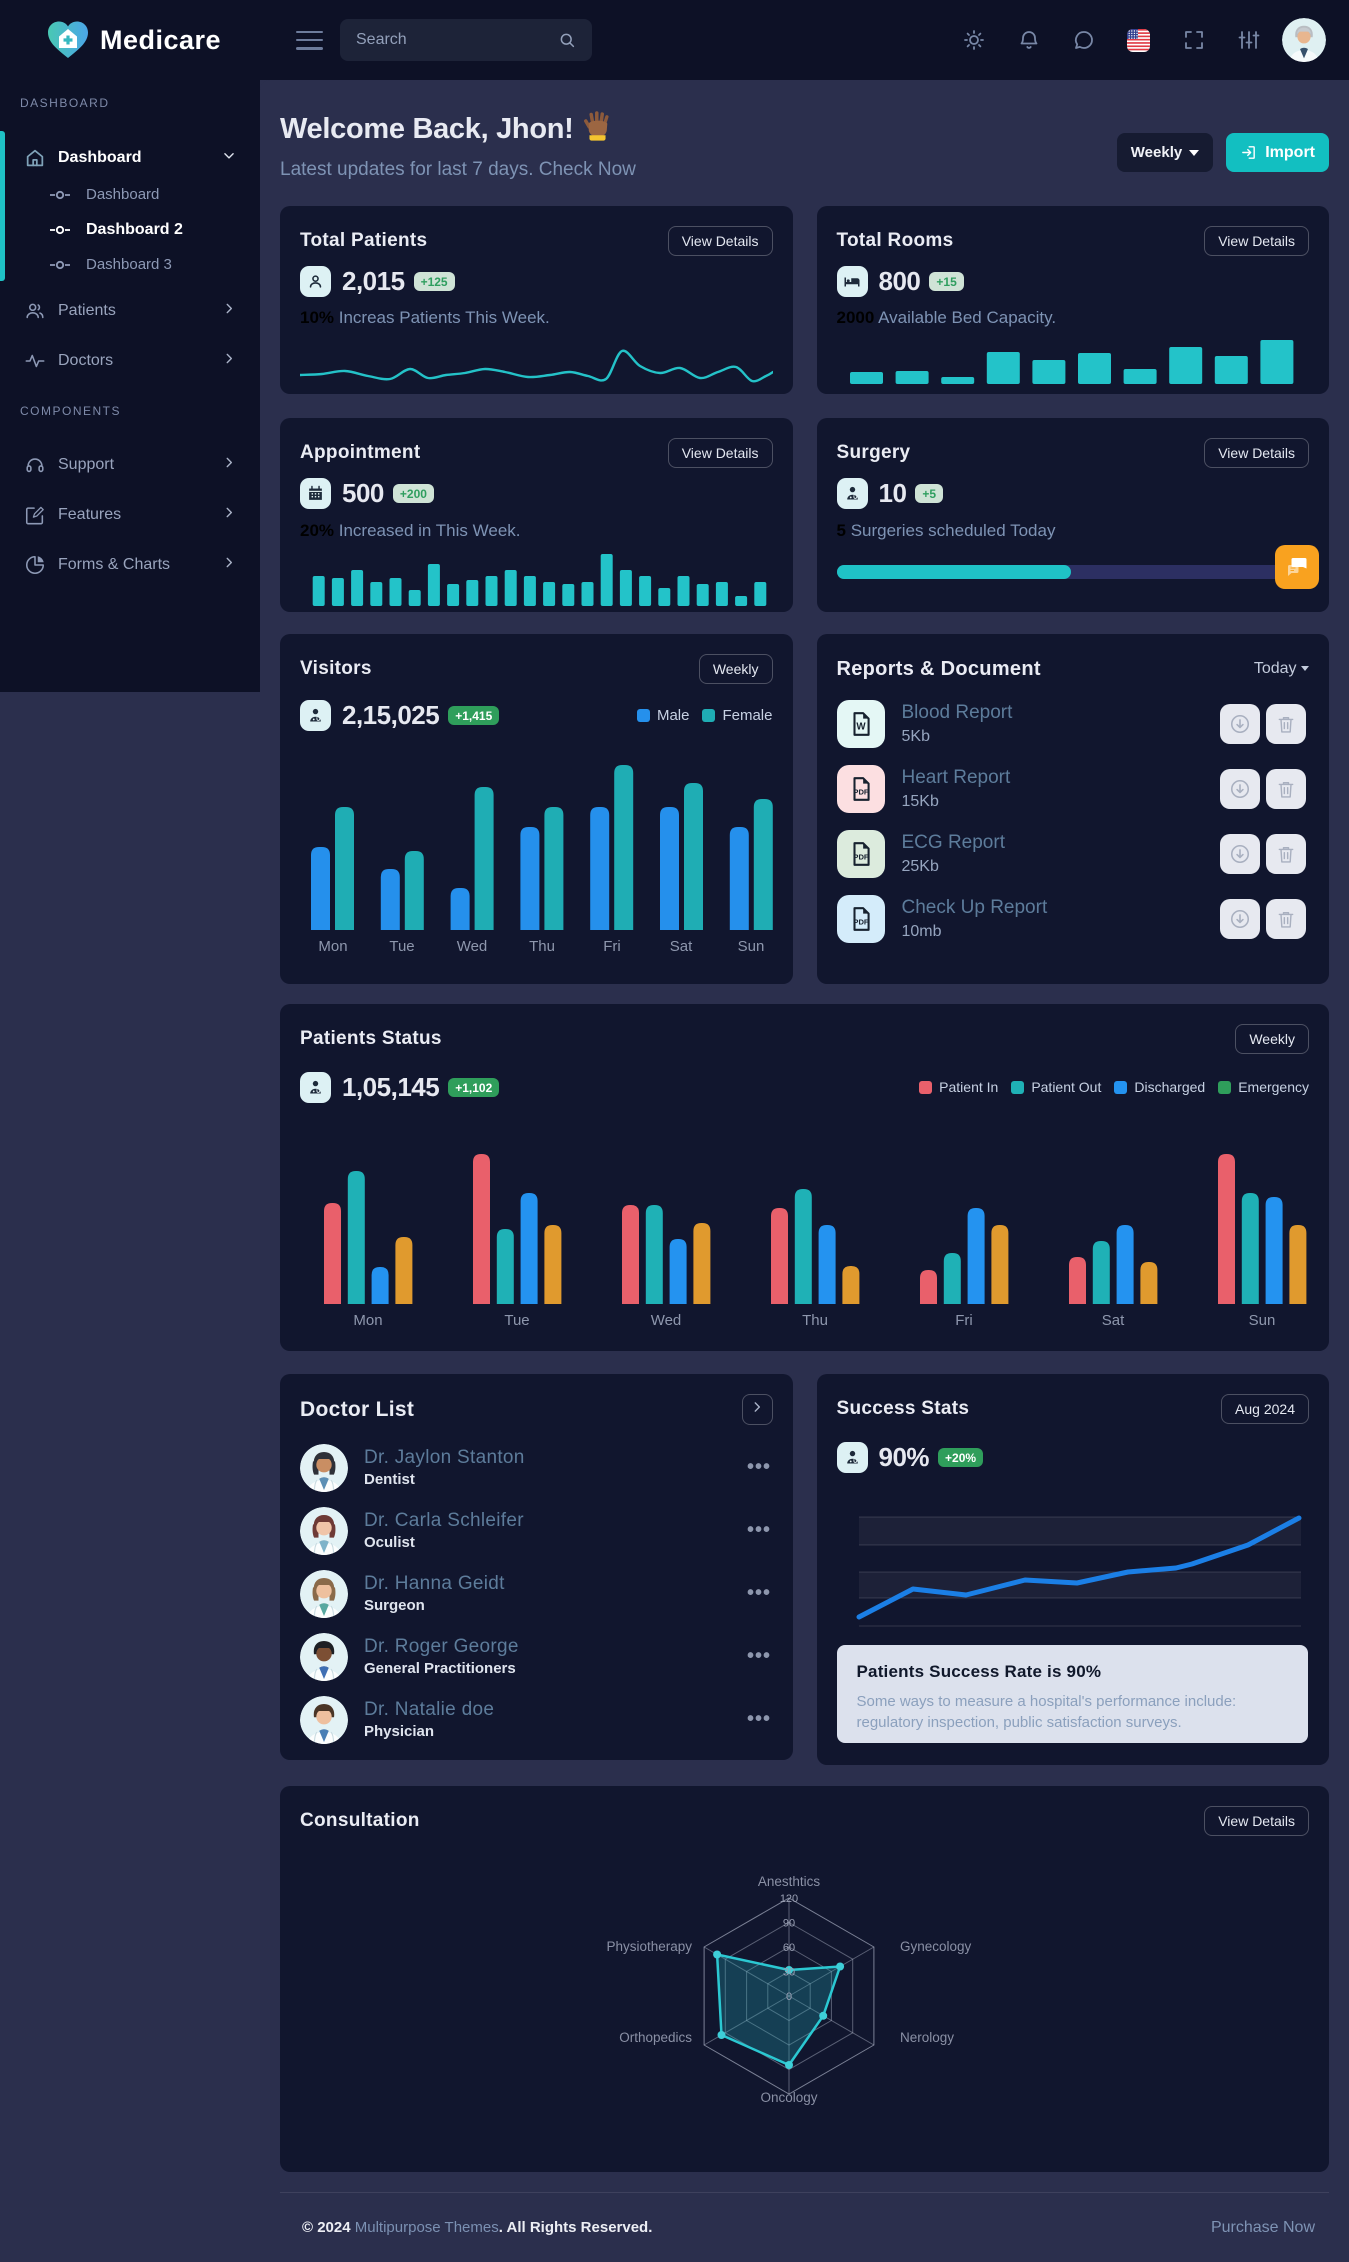 This screenshot has height=2262, width=1349. I want to click on svg-text: Oncology, so click(788, 2097).